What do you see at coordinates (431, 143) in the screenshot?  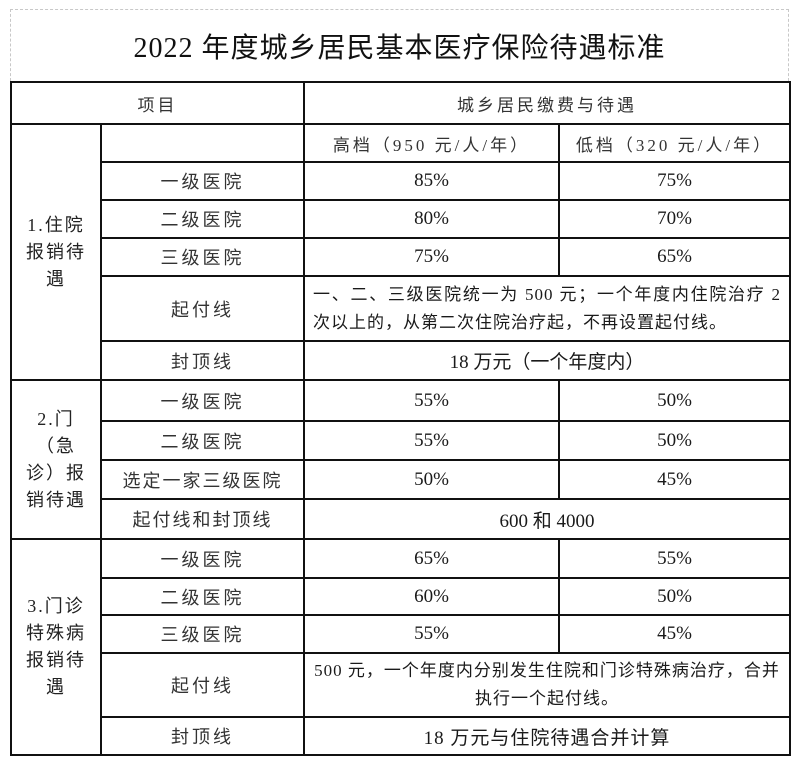 I see `high-tier-header: 高档（950 元/人/年）` at bounding box center [431, 143].